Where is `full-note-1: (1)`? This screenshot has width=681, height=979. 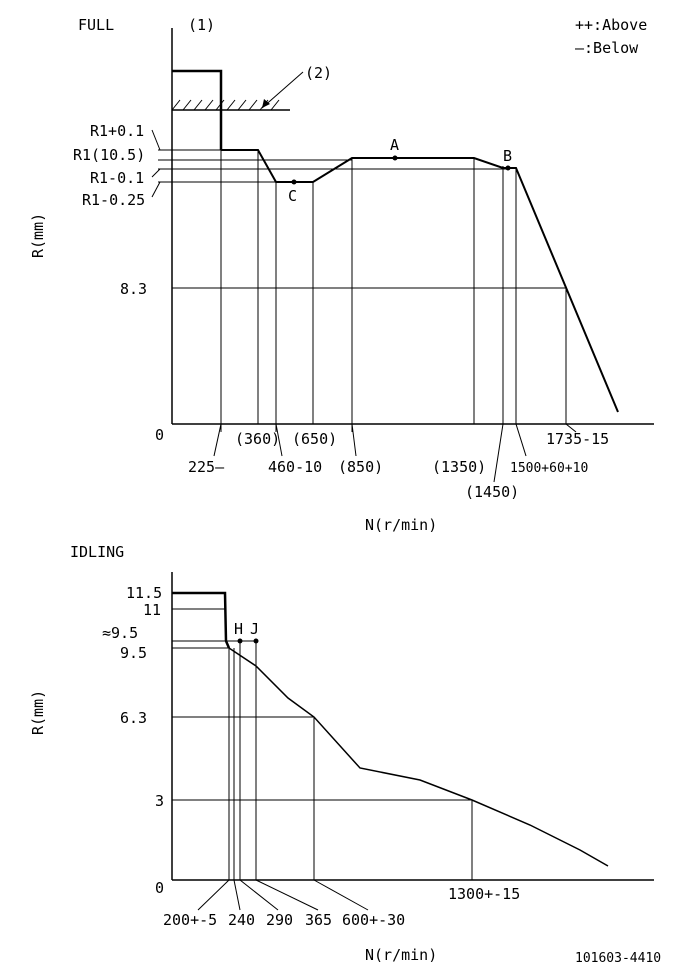 full-note-1: (1) is located at coordinates (201, 25).